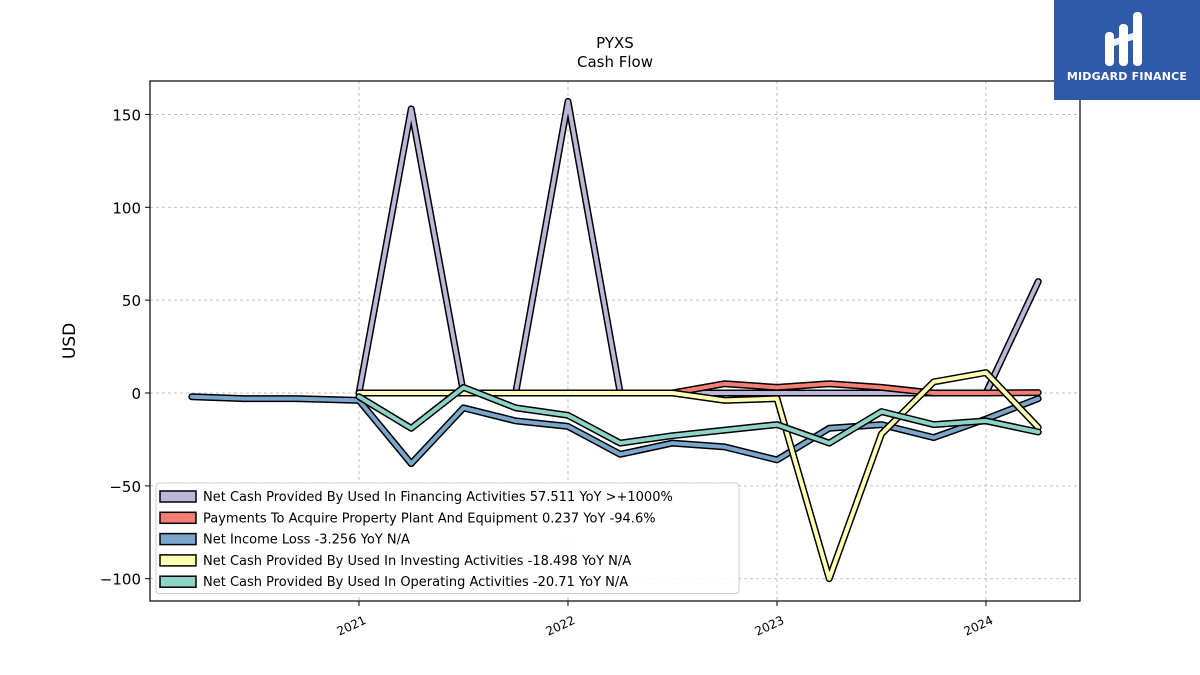  Describe the element at coordinates (120, 580) in the screenshot. I see `y-tick-label: −100` at that location.